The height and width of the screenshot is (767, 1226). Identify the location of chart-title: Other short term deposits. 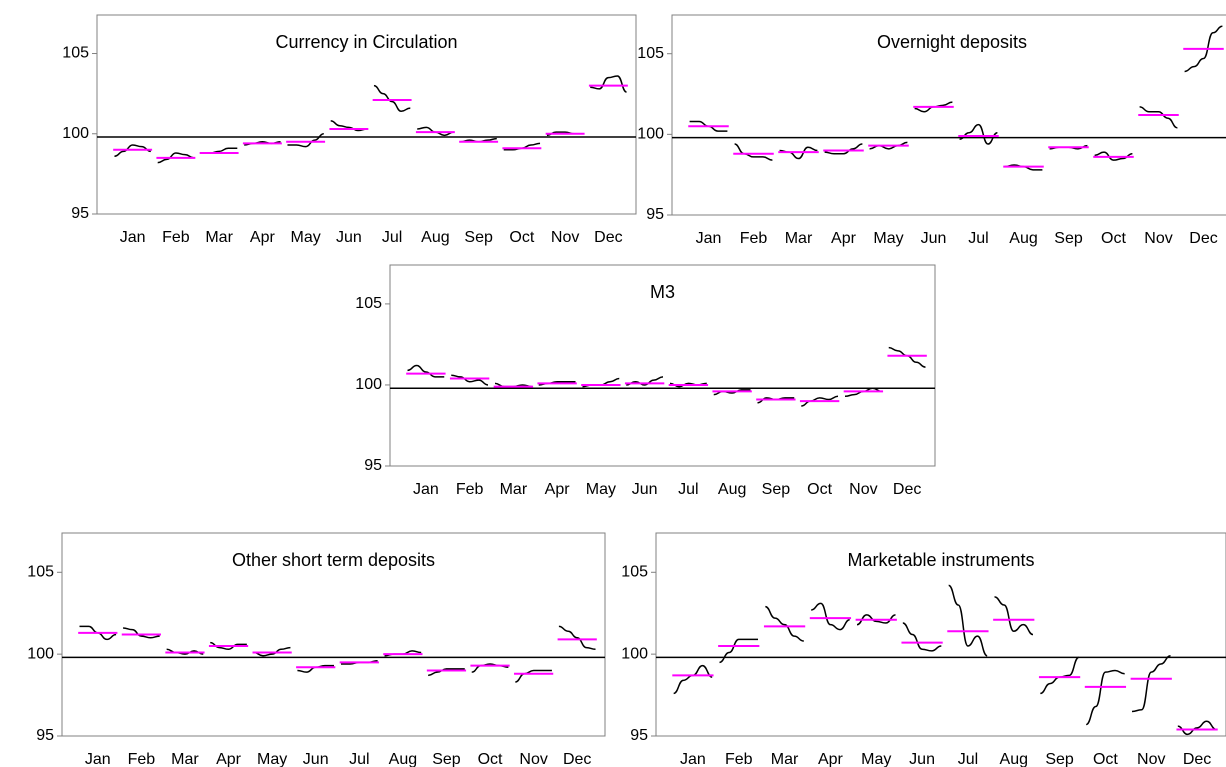
(333, 560).